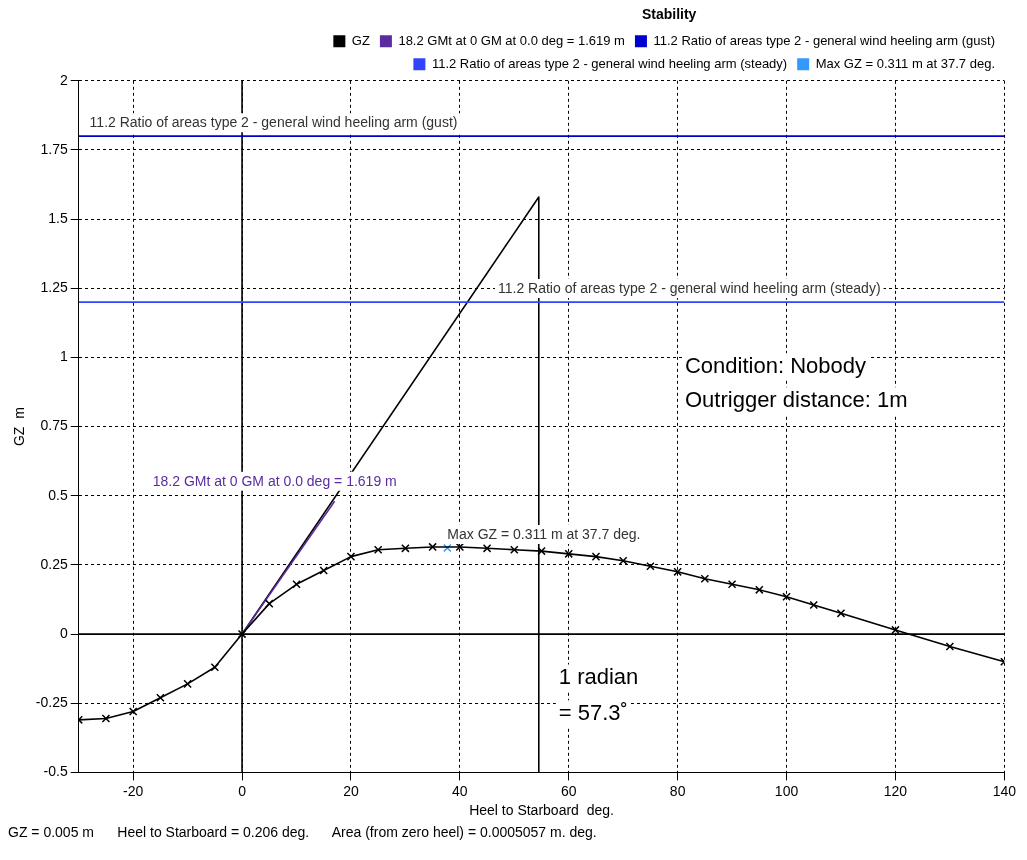  Describe the element at coordinates (669, 13) in the screenshot. I see `legend-title: Stability` at that location.